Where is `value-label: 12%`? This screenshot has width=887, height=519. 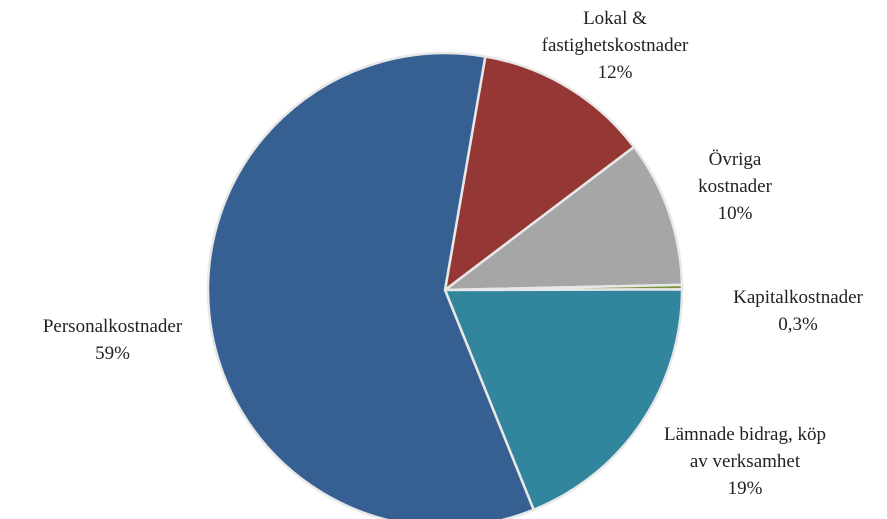
value-label: 12% is located at coordinates (615, 72).